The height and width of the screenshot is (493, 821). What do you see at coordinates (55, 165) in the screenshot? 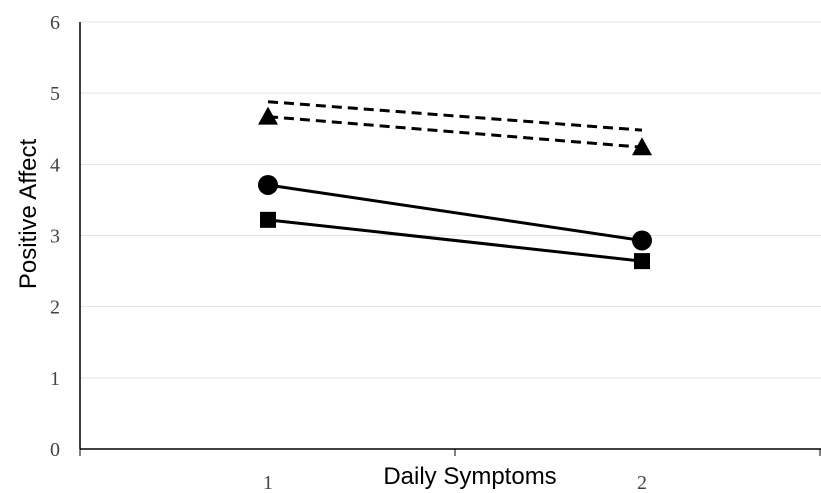
I see `y-tick-label: 4` at bounding box center [55, 165].